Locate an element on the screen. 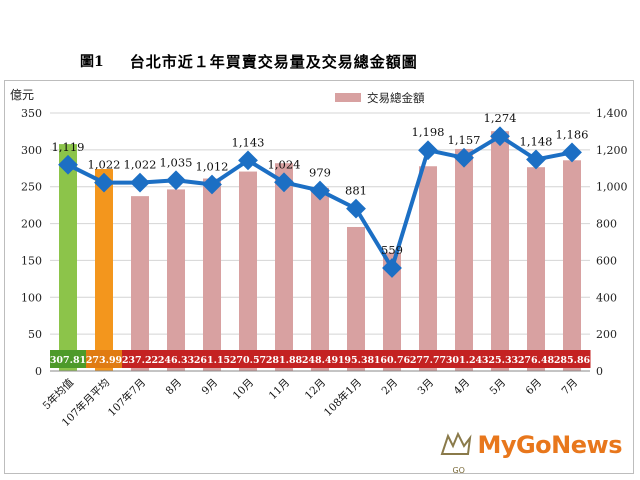 Image resolution: width=640 pixels, height=480 pixels. line-value-label: 1,012 is located at coordinates (212, 167).